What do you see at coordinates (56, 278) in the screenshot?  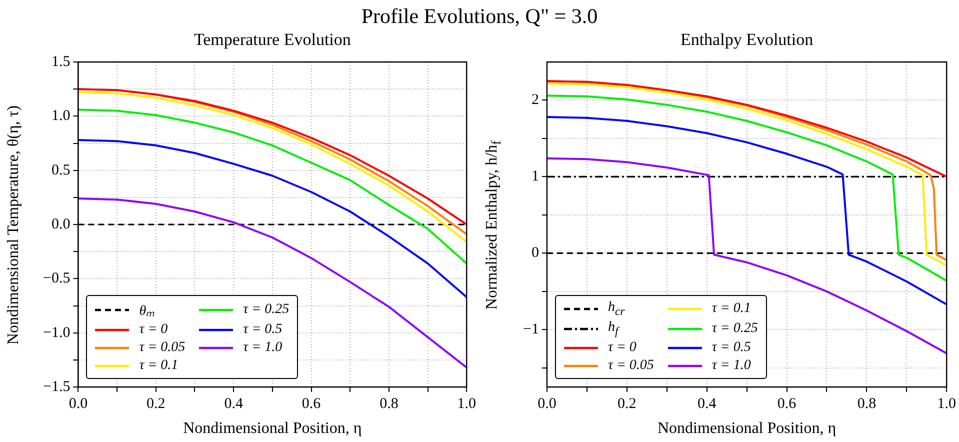 I see `y-tick-label: −0.5` at bounding box center [56, 278].